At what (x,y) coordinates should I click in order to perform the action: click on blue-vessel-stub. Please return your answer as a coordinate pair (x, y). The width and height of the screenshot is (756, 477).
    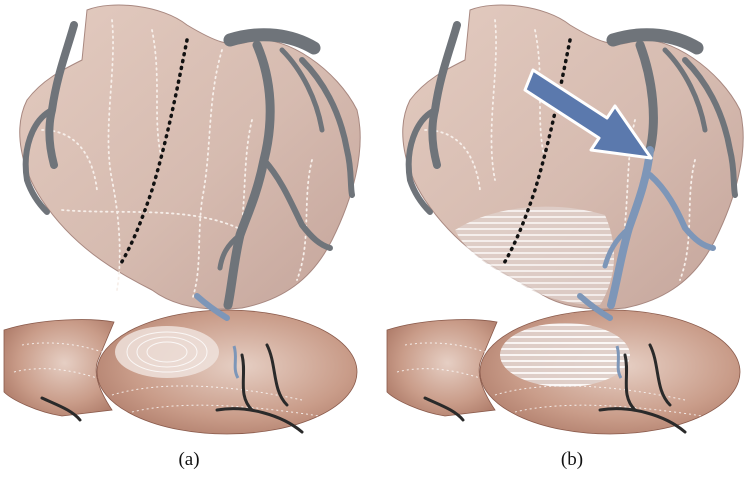
    Looking at the image, I should click on (212, 307).